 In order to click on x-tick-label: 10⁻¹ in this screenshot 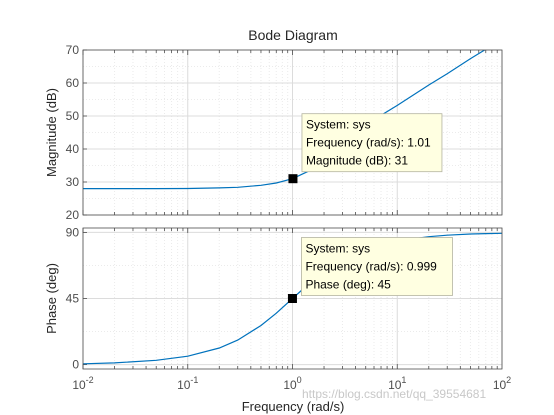, I will do `click(187, 383)`.